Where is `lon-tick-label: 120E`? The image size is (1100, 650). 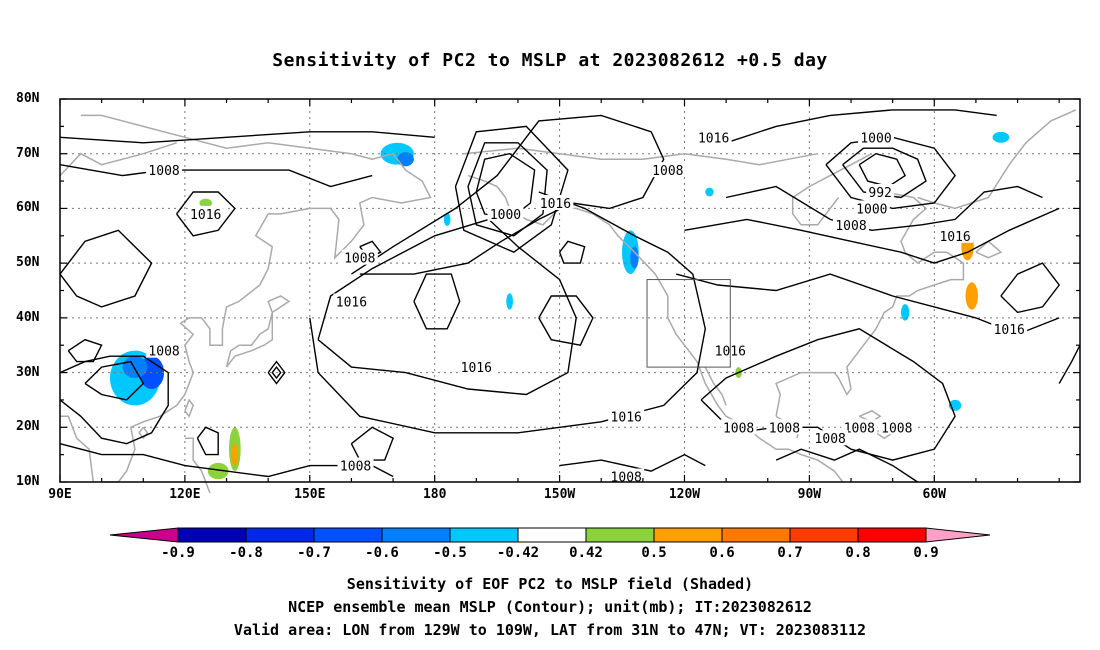 lon-tick-label: 120E is located at coordinates (185, 494).